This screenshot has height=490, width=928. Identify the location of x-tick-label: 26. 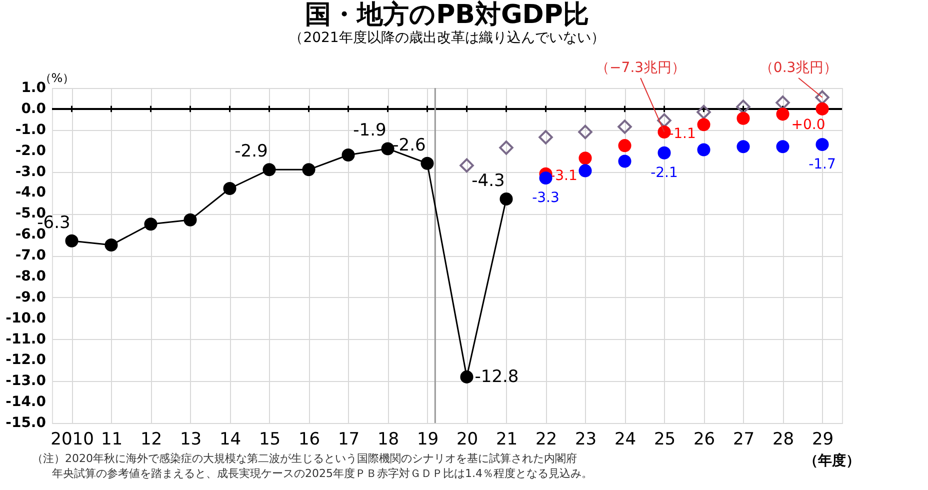
(704, 440).